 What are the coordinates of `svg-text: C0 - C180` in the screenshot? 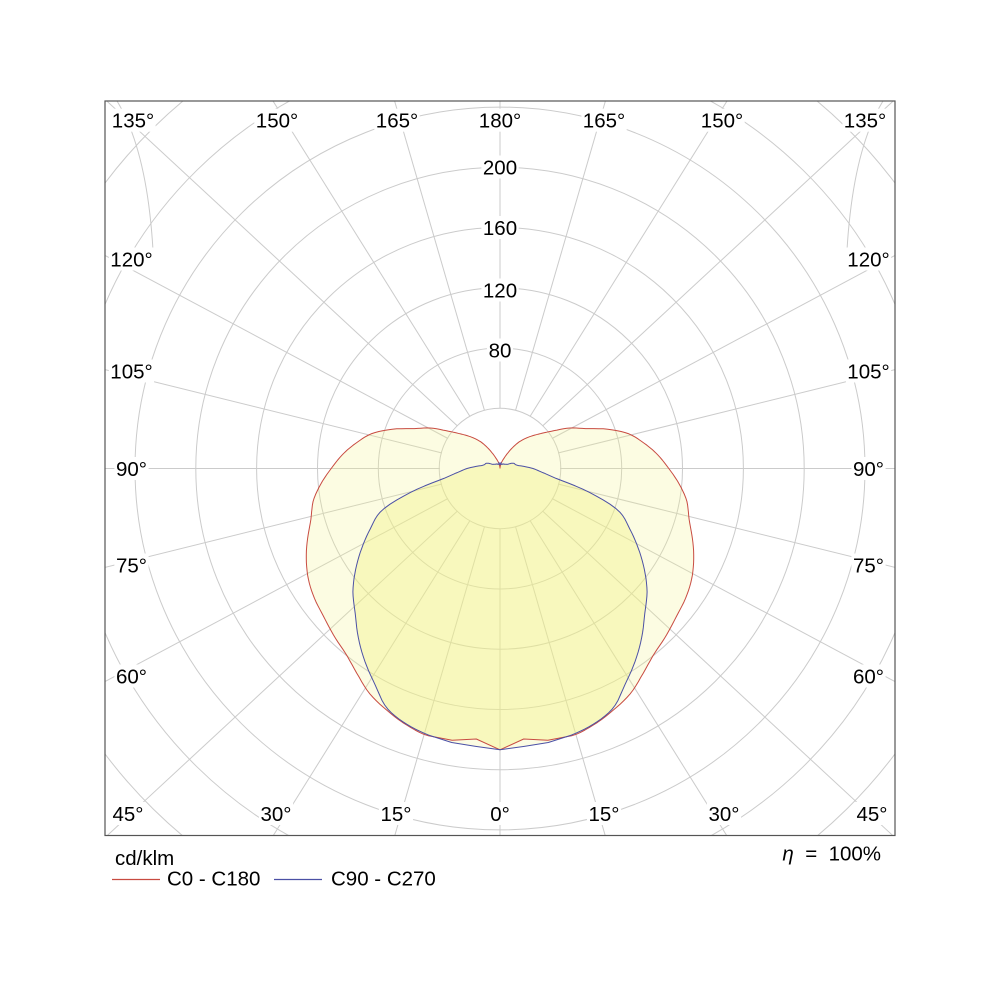 It's located at (213, 879).